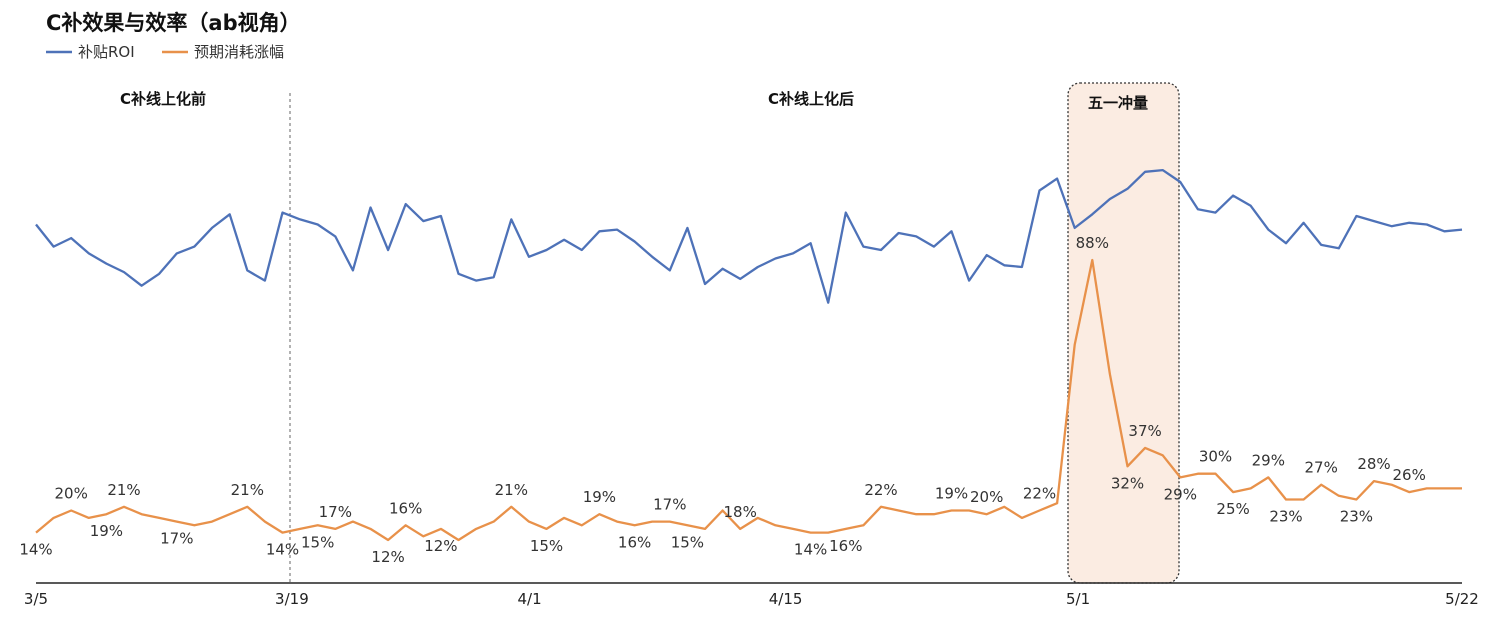 Image resolution: width=1493 pixels, height=619 pixels. Describe the element at coordinates (1092, 243) in the screenshot. I see `growth-data-label: 88%` at that location.